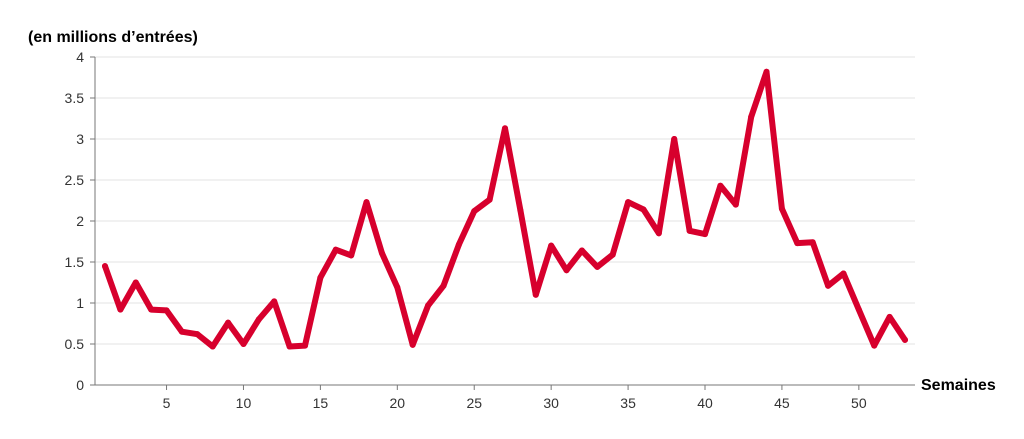 The width and height of the screenshot is (1024, 439). What do you see at coordinates (80, 303) in the screenshot?
I see `y-tick-label: 1` at bounding box center [80, 303].